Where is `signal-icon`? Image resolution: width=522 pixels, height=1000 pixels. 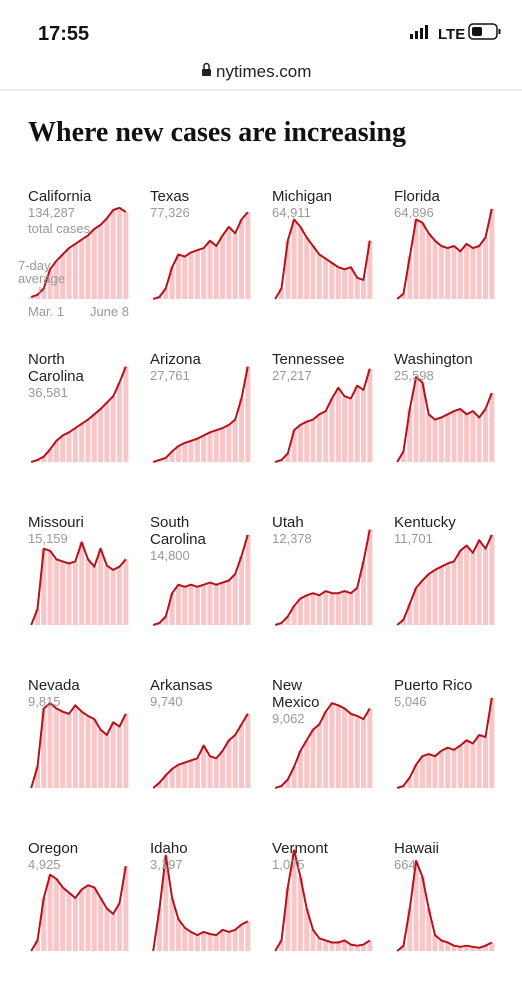
signal-icon is located at coordinates (419, 32).